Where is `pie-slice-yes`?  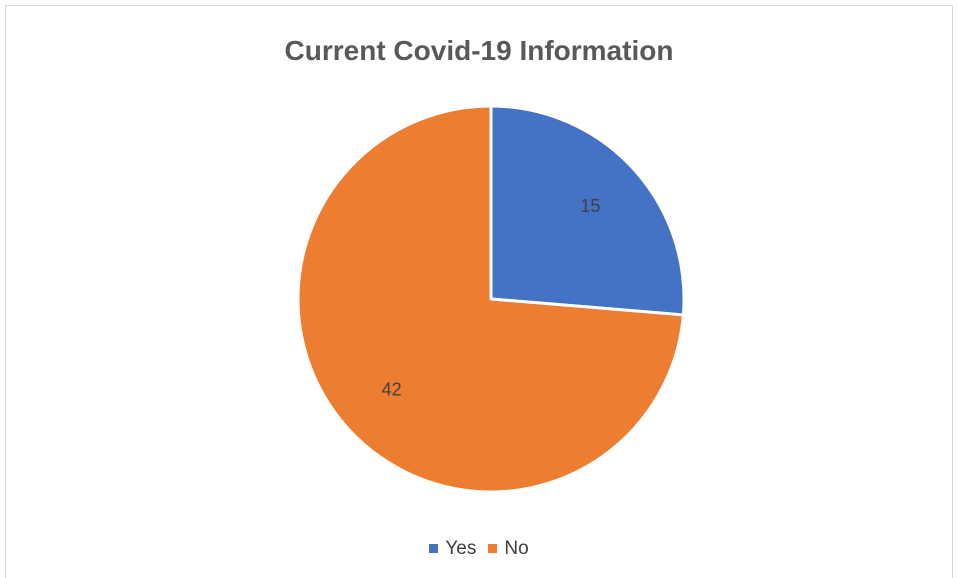 pie-slice-yes is located at coordinates (587, 210).